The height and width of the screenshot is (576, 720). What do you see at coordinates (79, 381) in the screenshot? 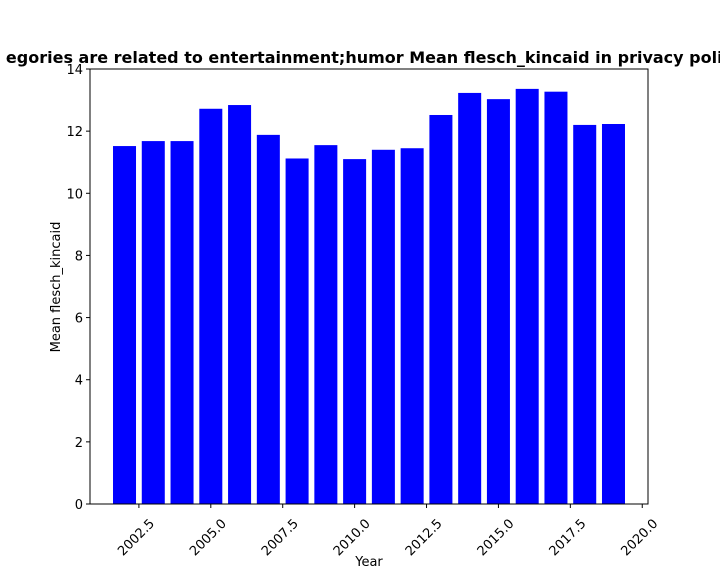
I see `y-tick-label: 4` at bounding box center [79, 381].